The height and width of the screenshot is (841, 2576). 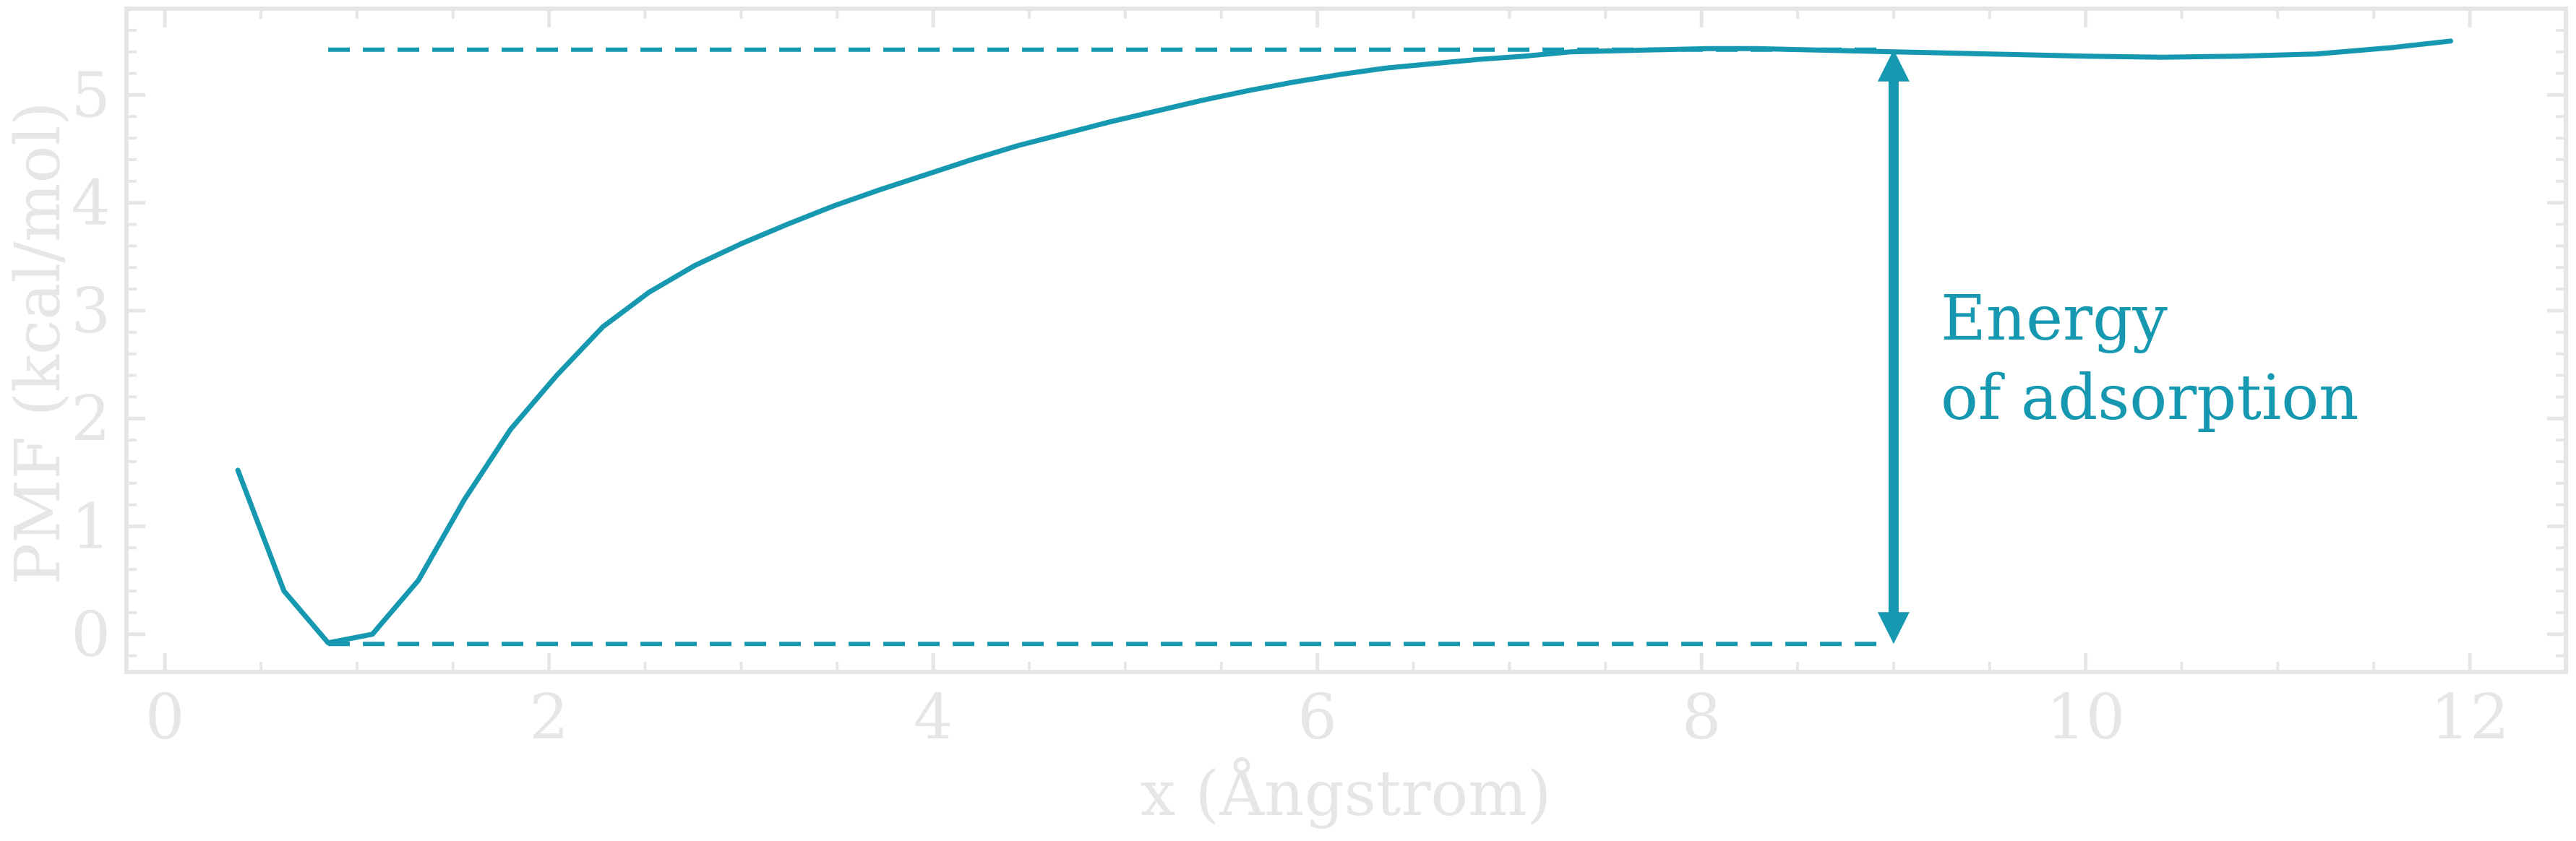 What do you see at coordinates (38, 343) in the screenshot?
I see `y-axis-label: PMF (kcal/mol)` at bounding box center [38, 343].